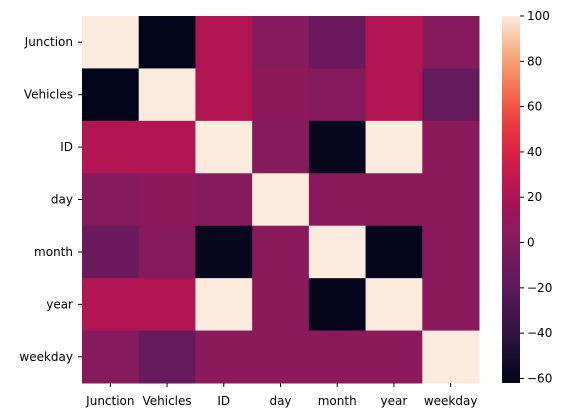 This screenshot has width=571, height=418. I want to click on heatmap-cell-weekday-day, so click(281, 357).